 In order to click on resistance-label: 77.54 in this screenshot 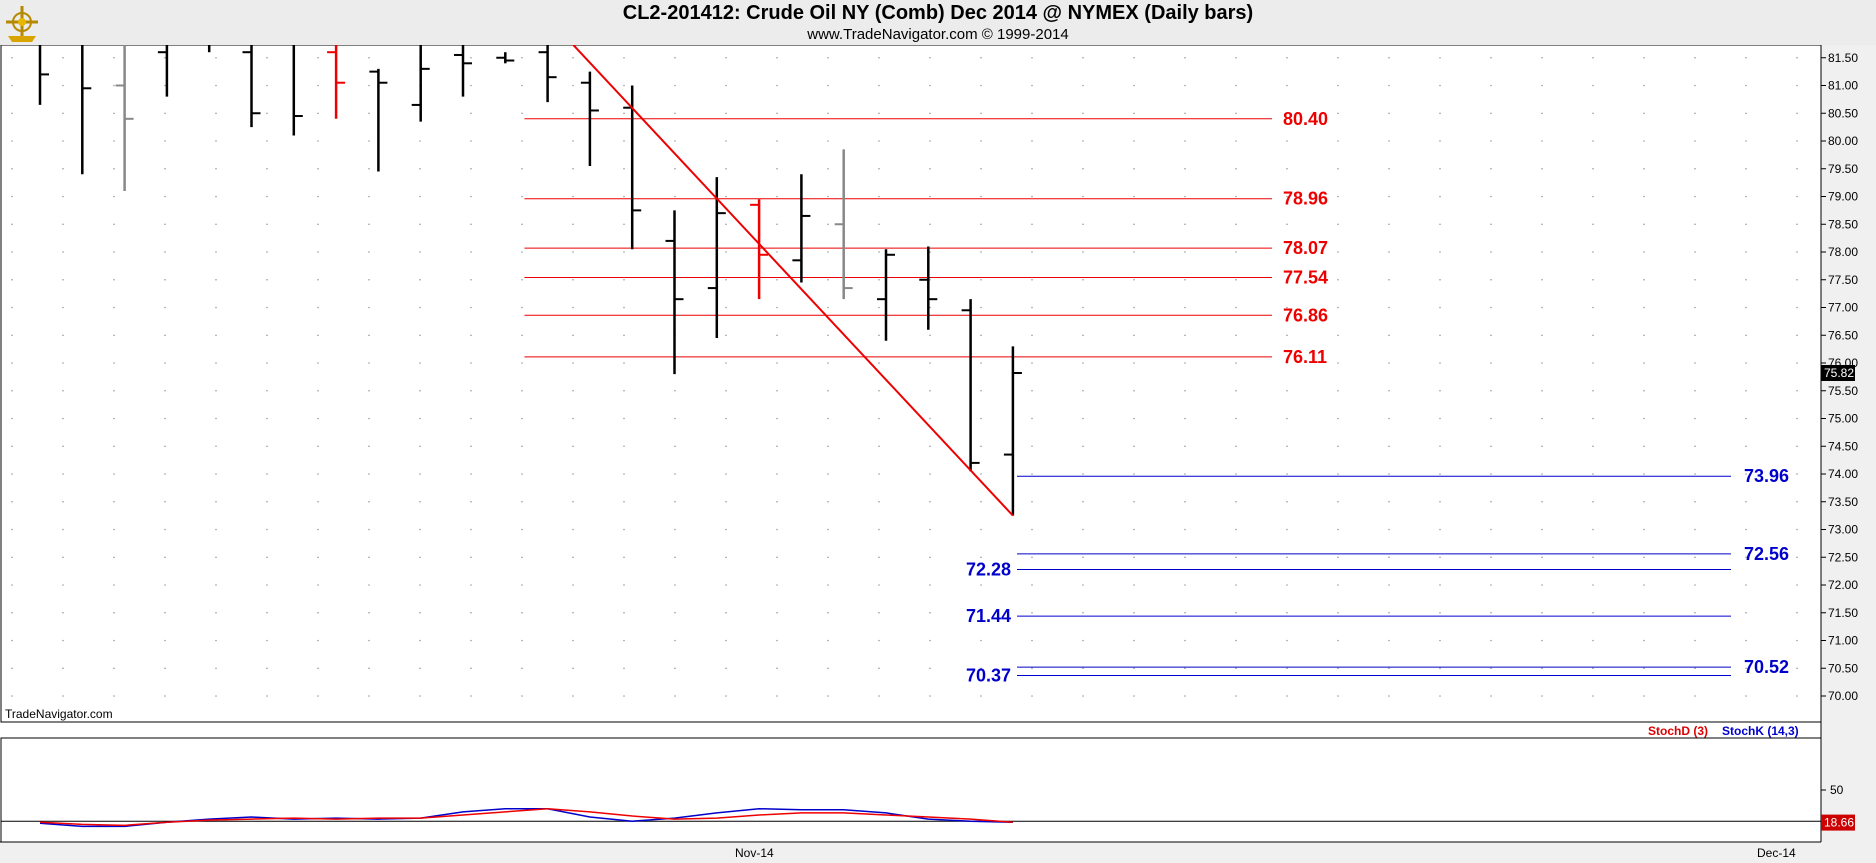, I will do `click(1305, 278)`.